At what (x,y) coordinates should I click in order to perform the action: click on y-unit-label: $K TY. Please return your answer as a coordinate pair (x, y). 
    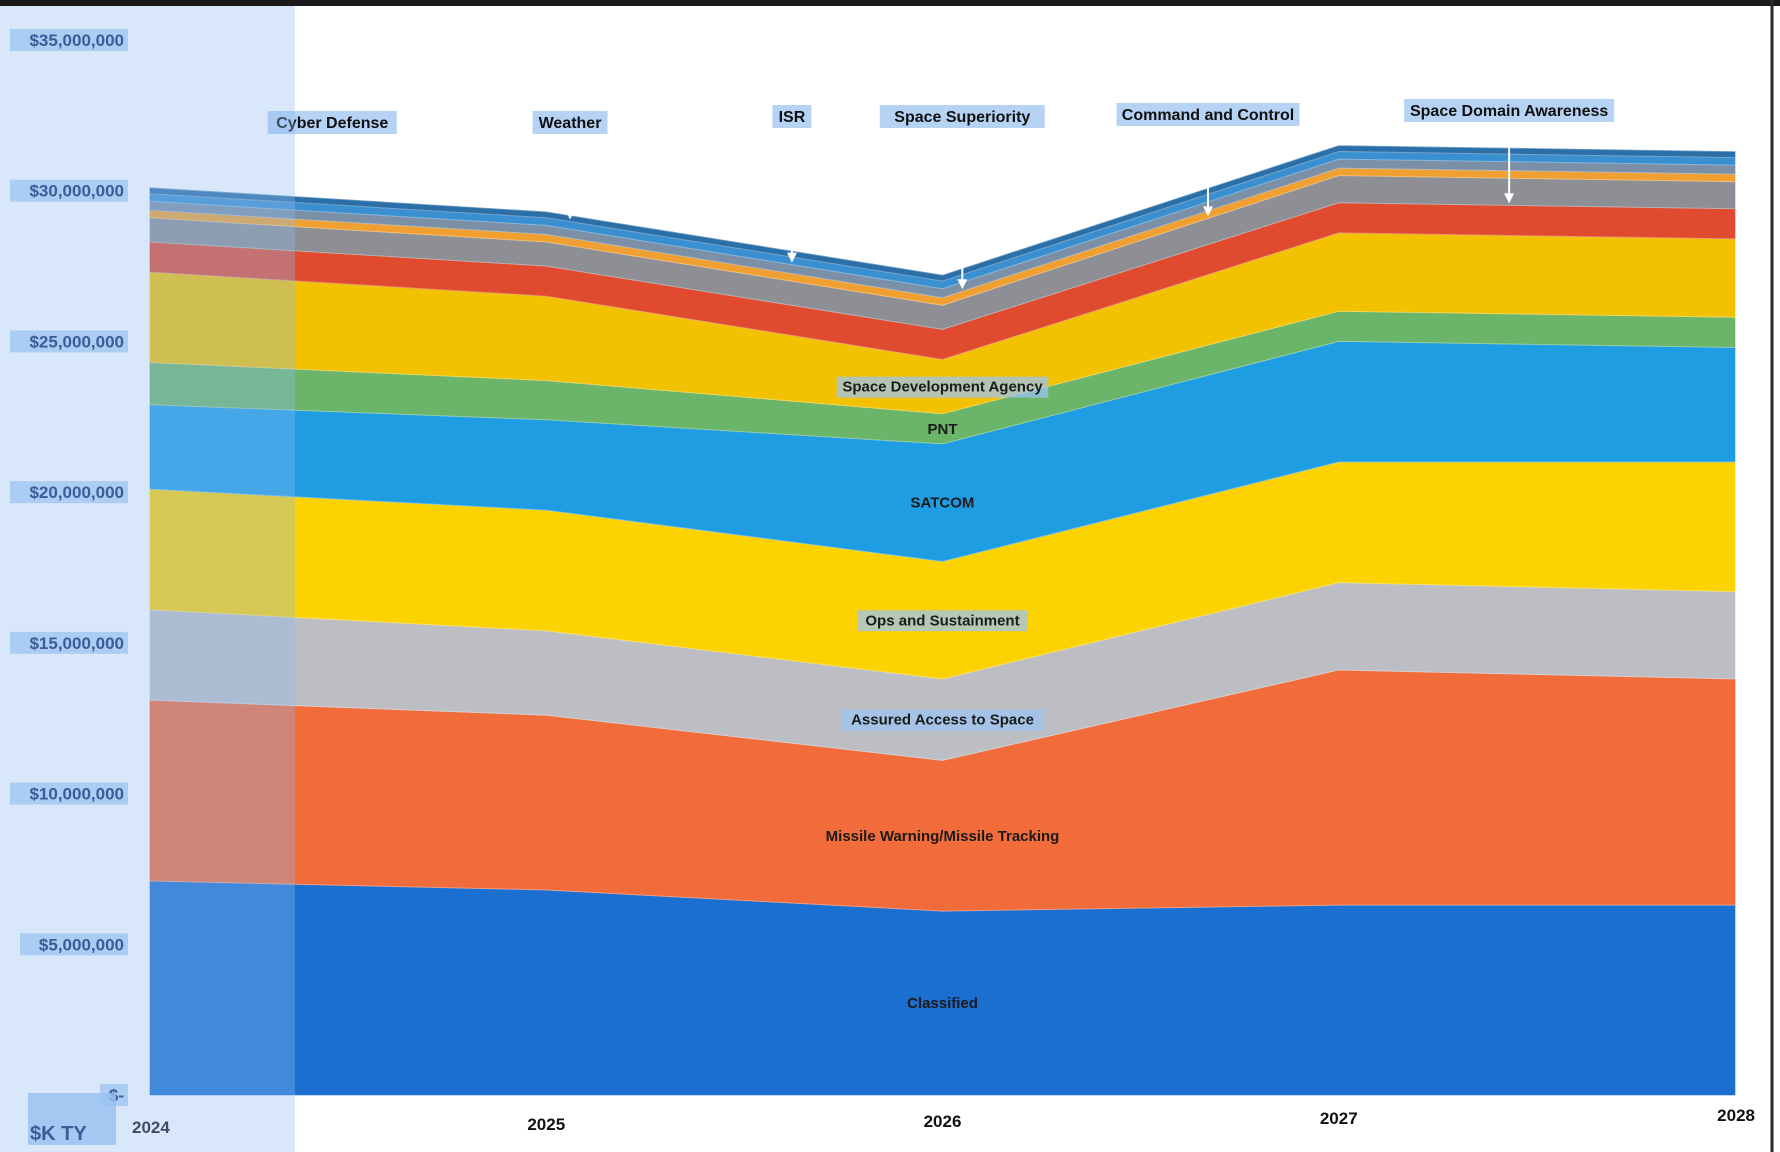
    Looking at the image, I should click on (58, 1134).